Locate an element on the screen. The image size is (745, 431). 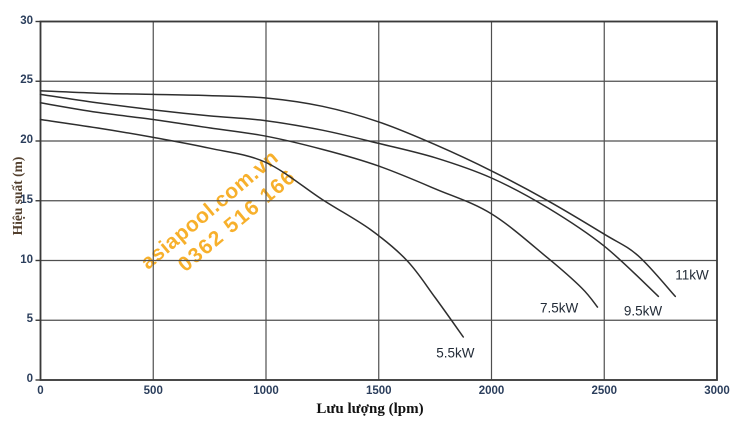
x-axis-title: Lưu lượng (lpm) is located at coordinates (370, 409).